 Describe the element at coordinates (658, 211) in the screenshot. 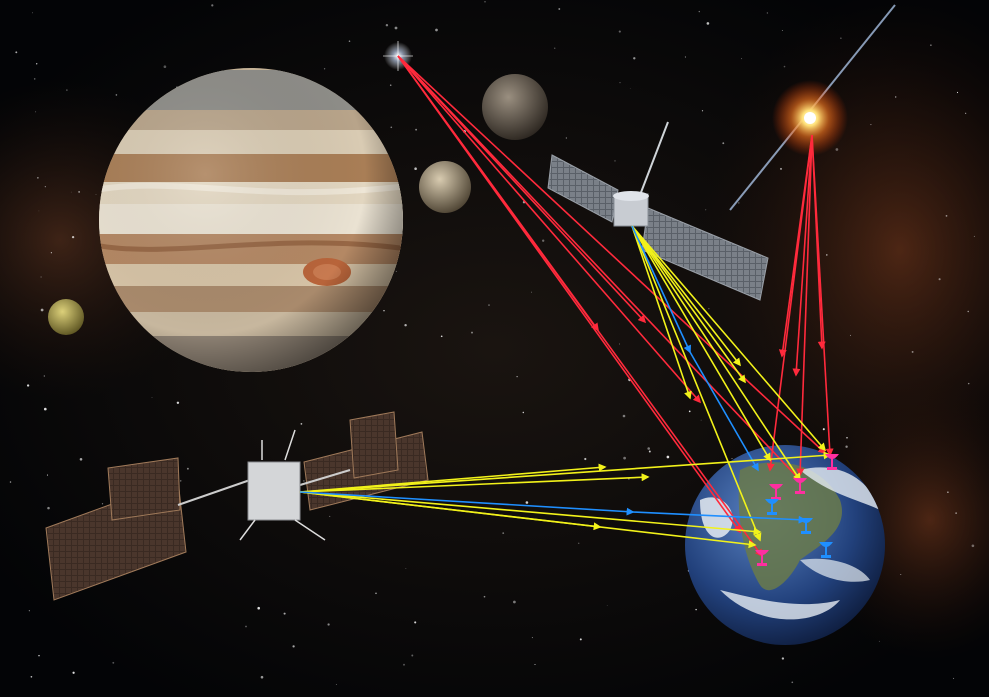

I see `juice-spacecraft` at that location.